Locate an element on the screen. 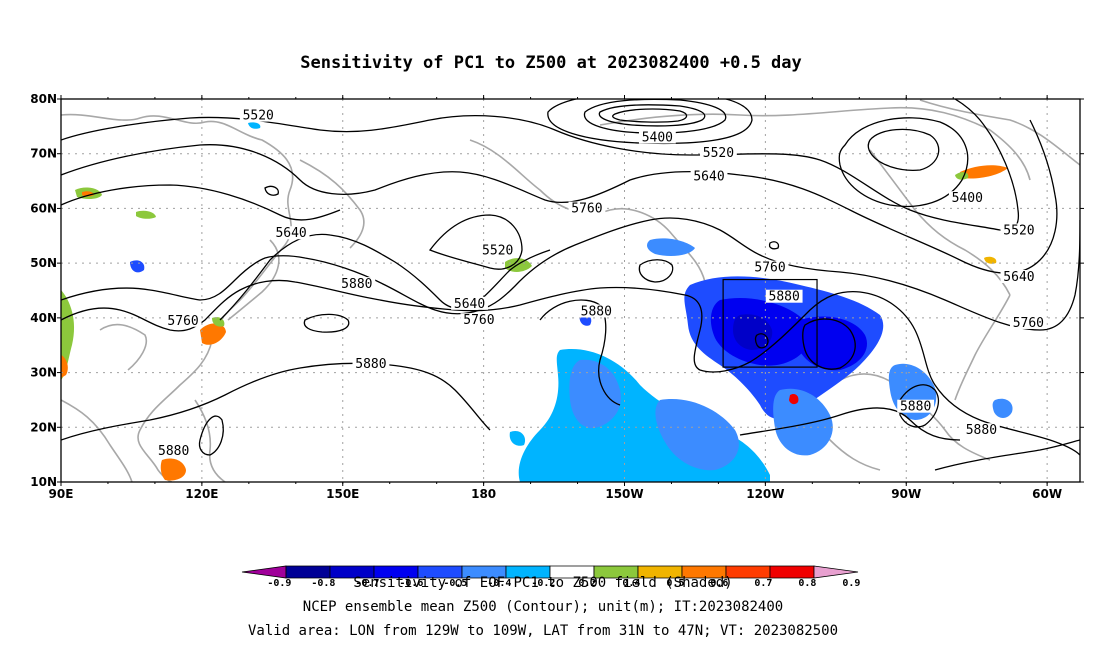 The height and width of the screenshot is (650, 1100). colorbar-tick-label: -0.9 is located at coordinates (279, 583).